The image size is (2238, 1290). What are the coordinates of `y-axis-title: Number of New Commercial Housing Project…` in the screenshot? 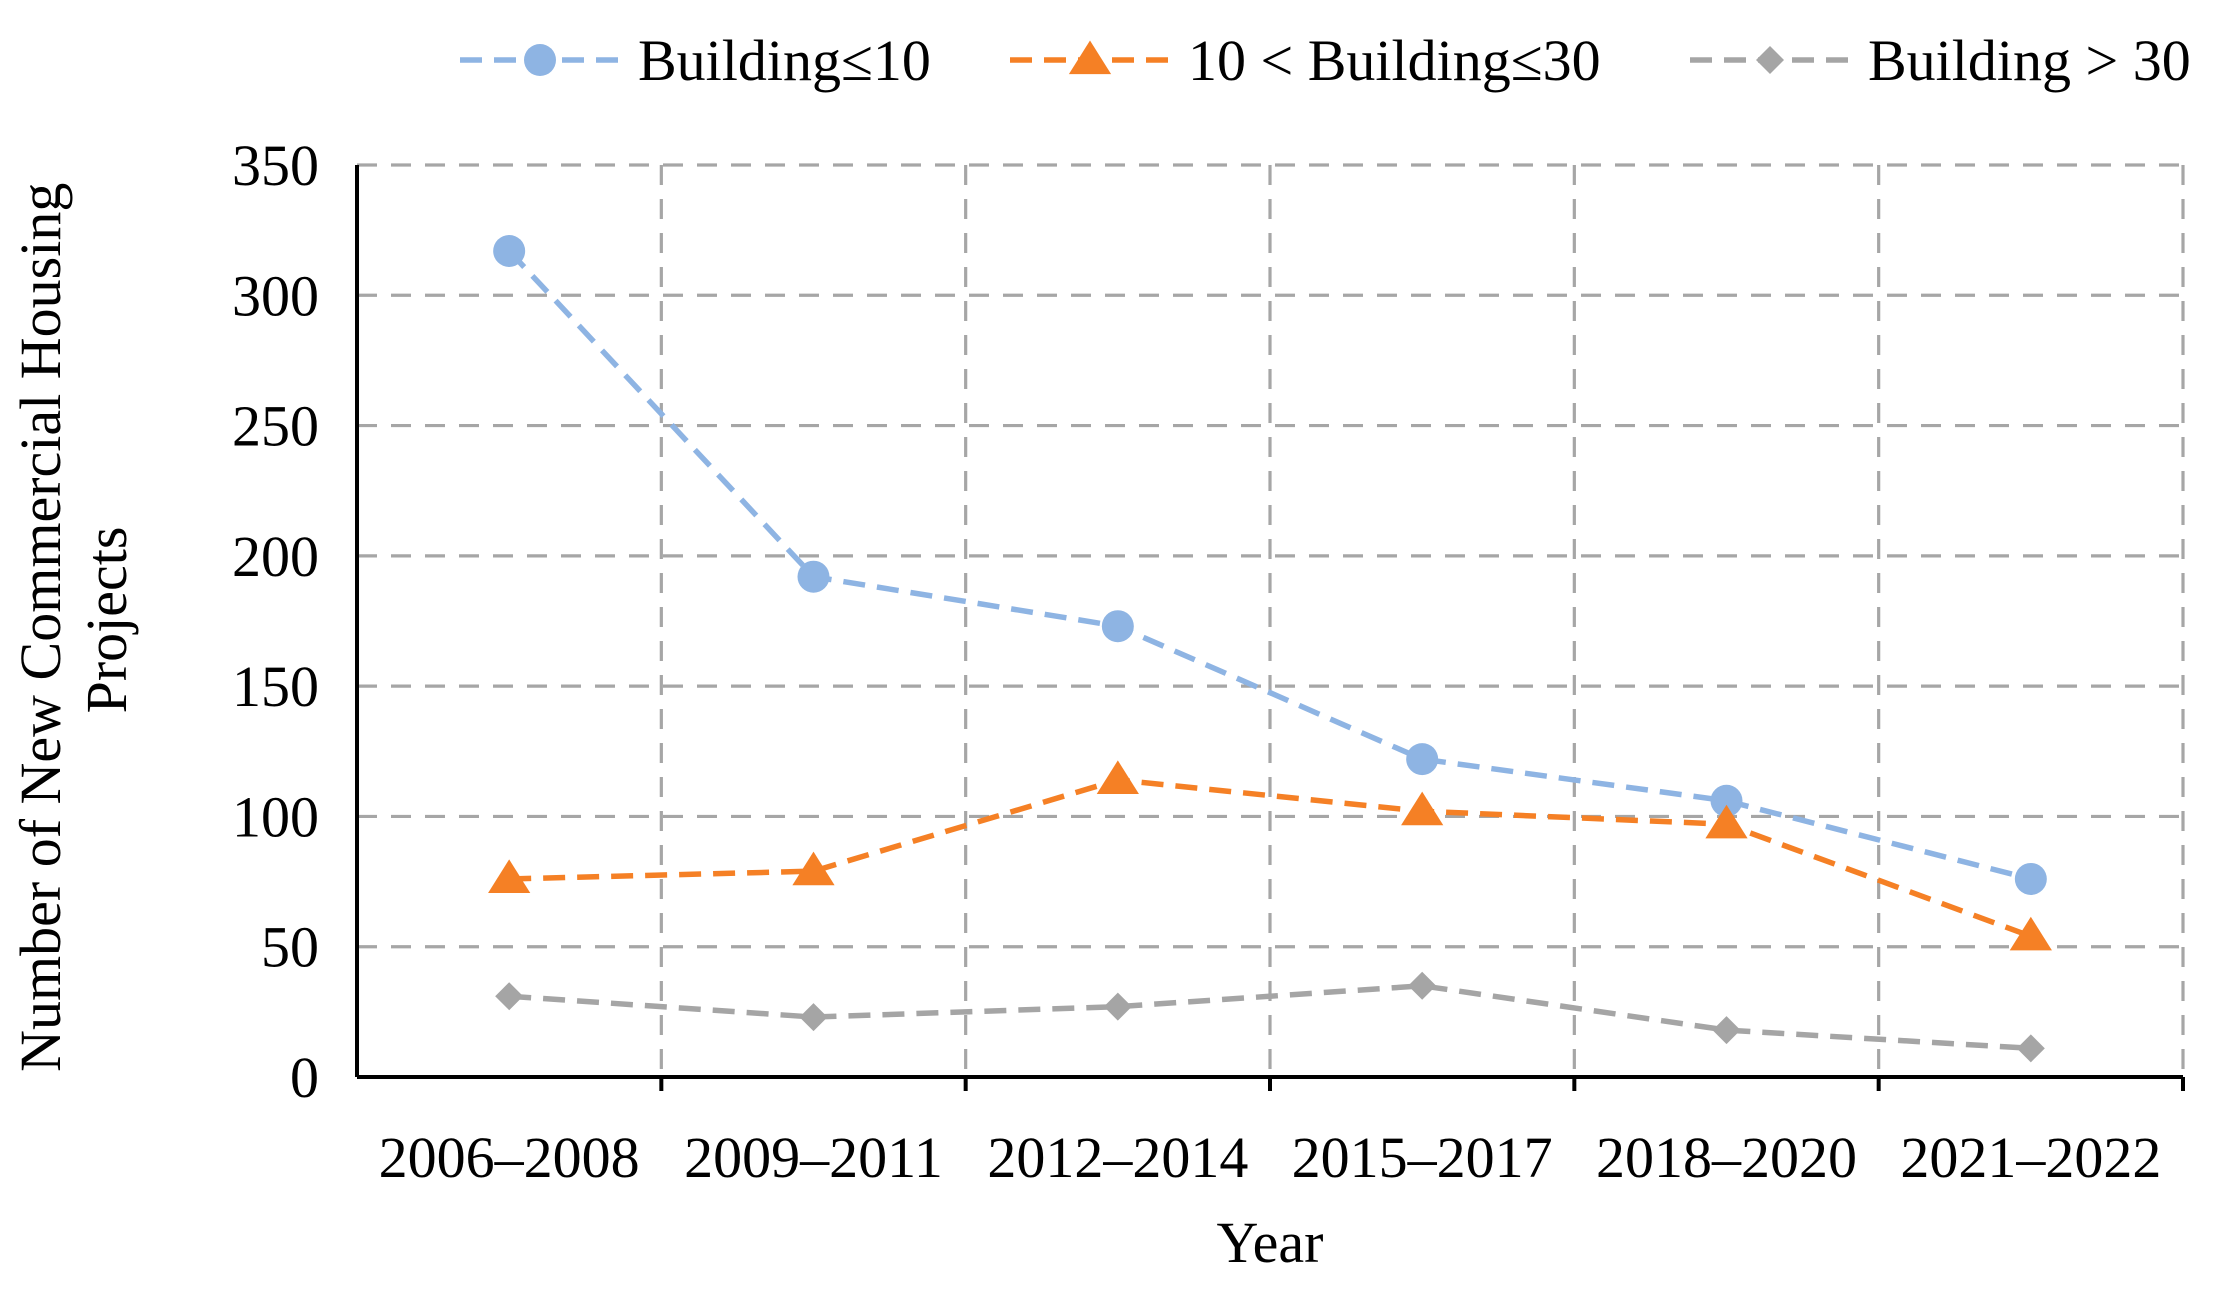 It's located at (73, 620).